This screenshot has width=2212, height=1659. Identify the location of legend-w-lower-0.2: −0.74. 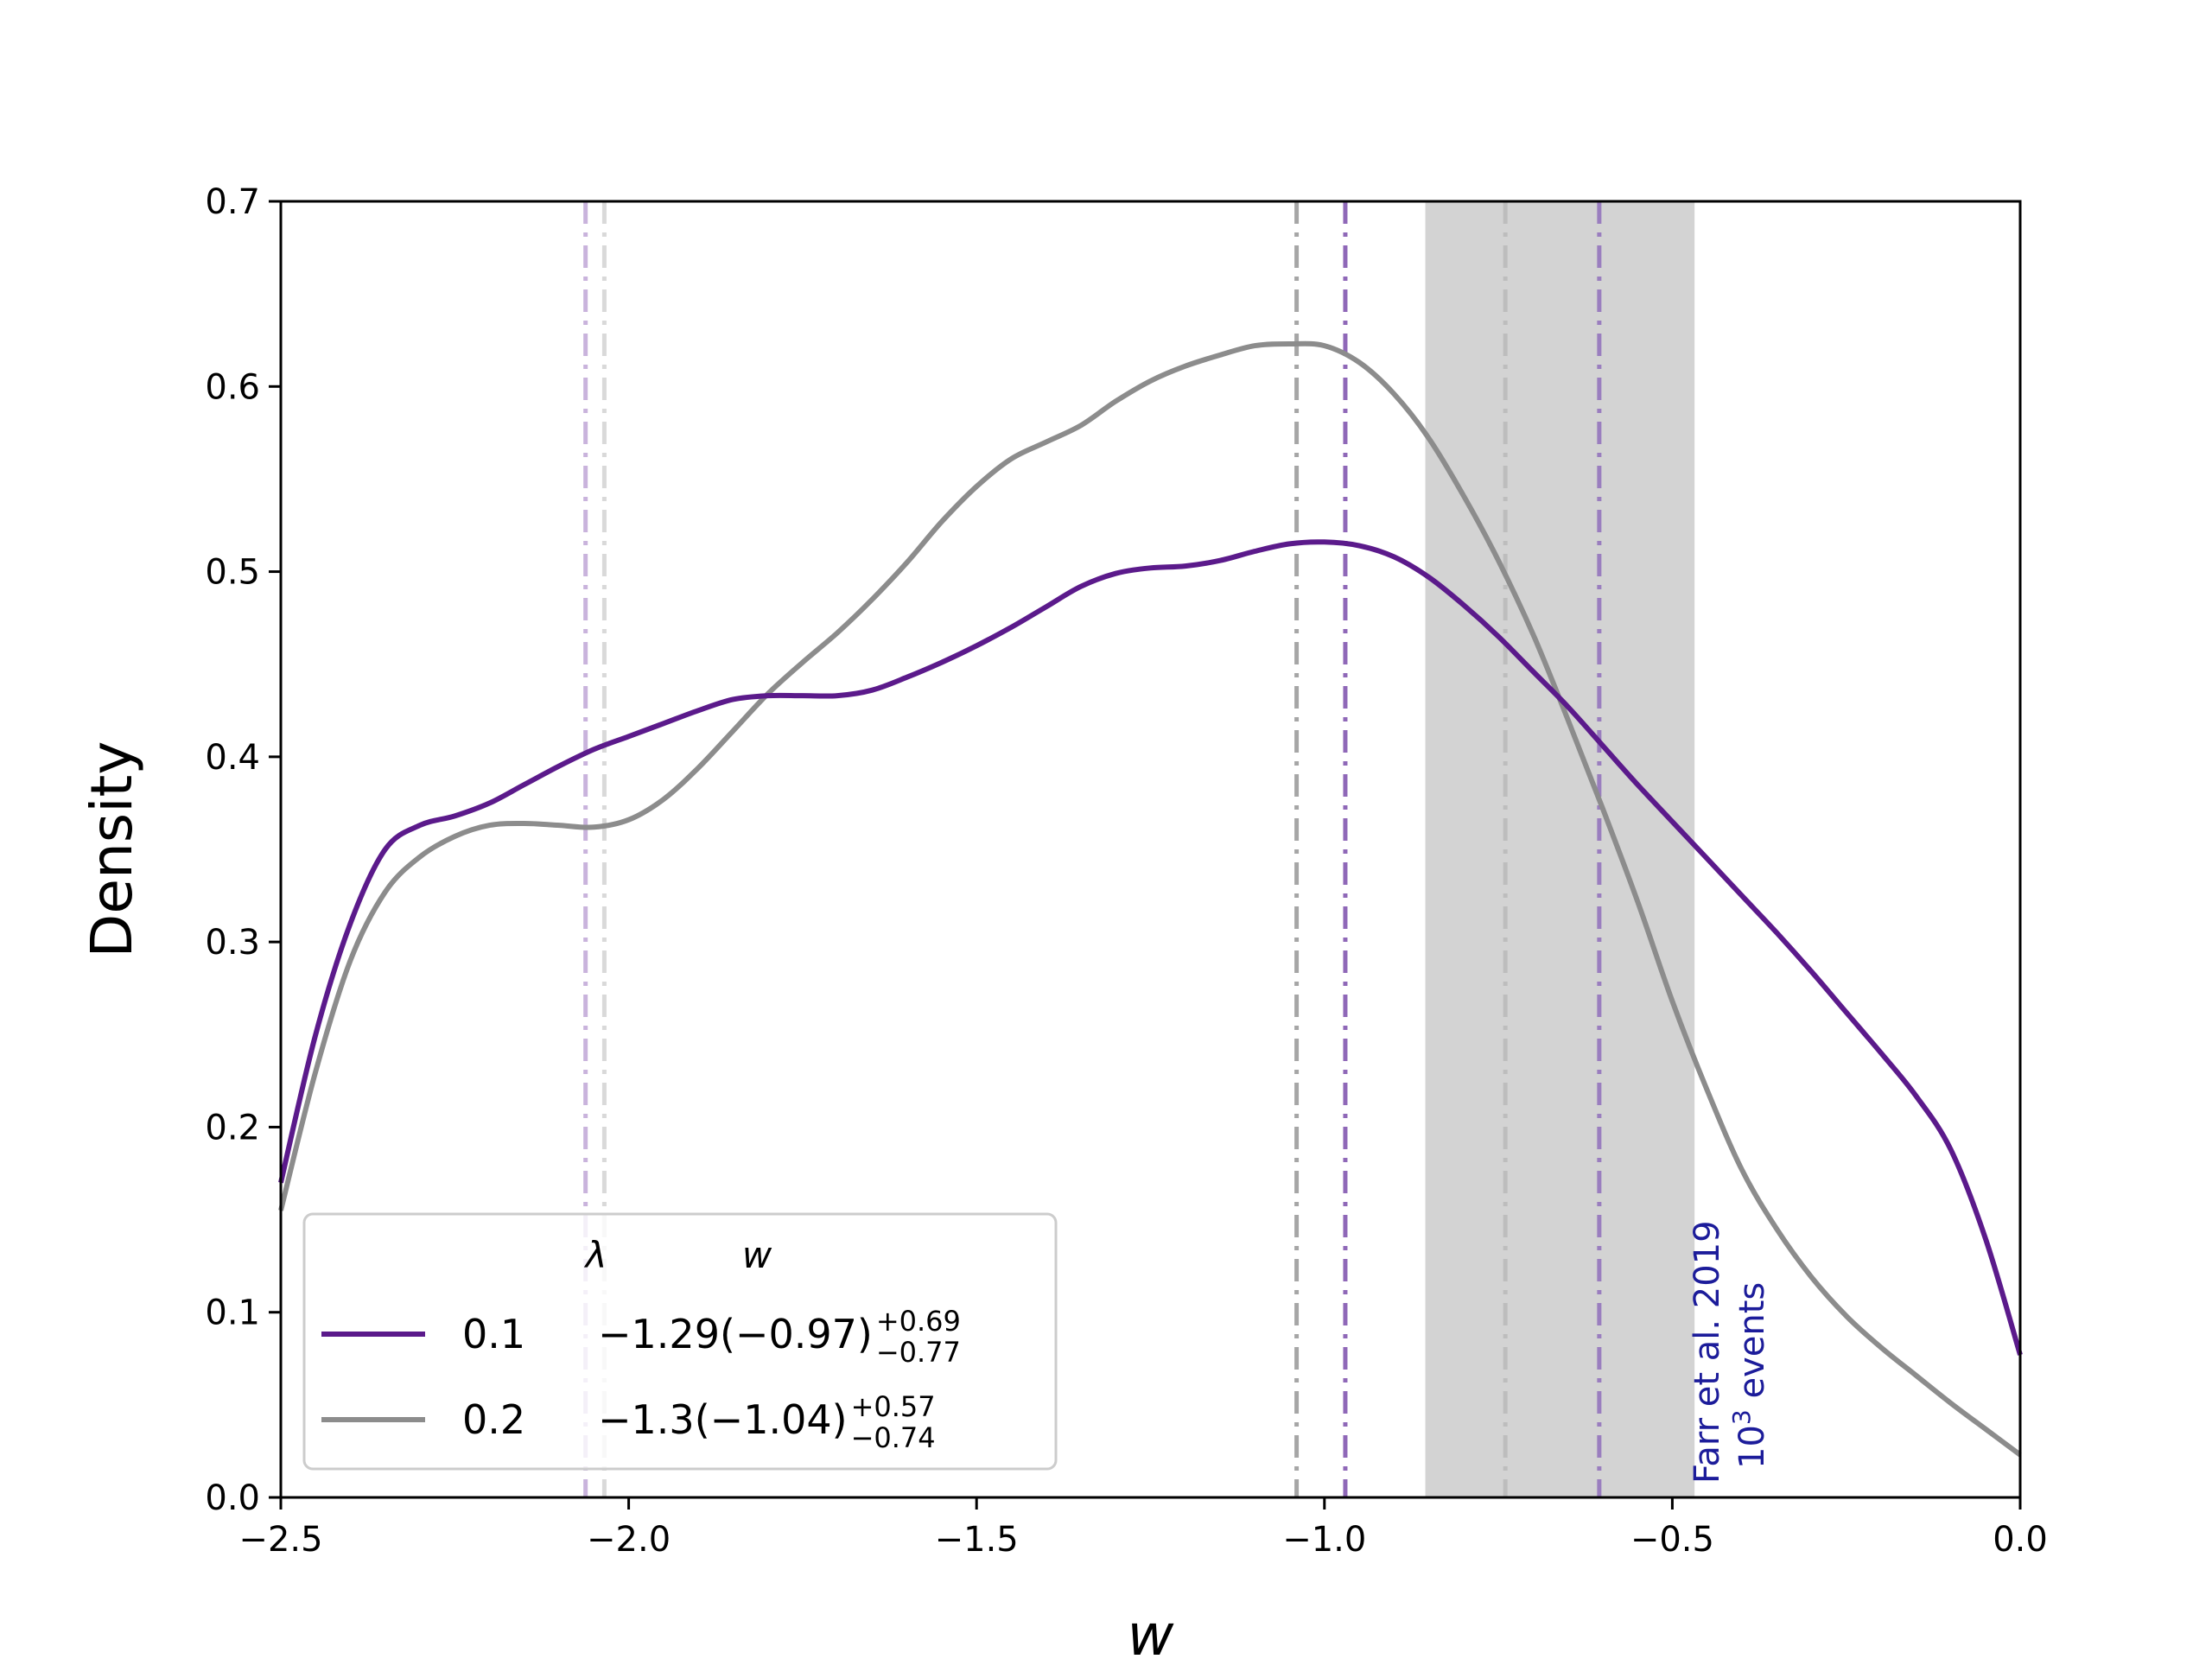
(893, 1437).